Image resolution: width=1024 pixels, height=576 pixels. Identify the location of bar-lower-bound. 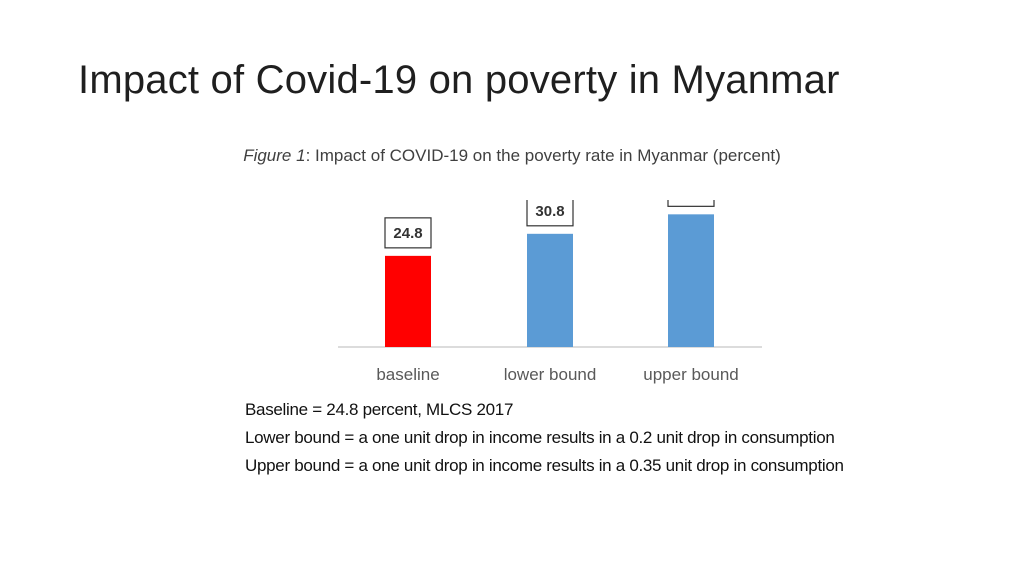
(550, 290).